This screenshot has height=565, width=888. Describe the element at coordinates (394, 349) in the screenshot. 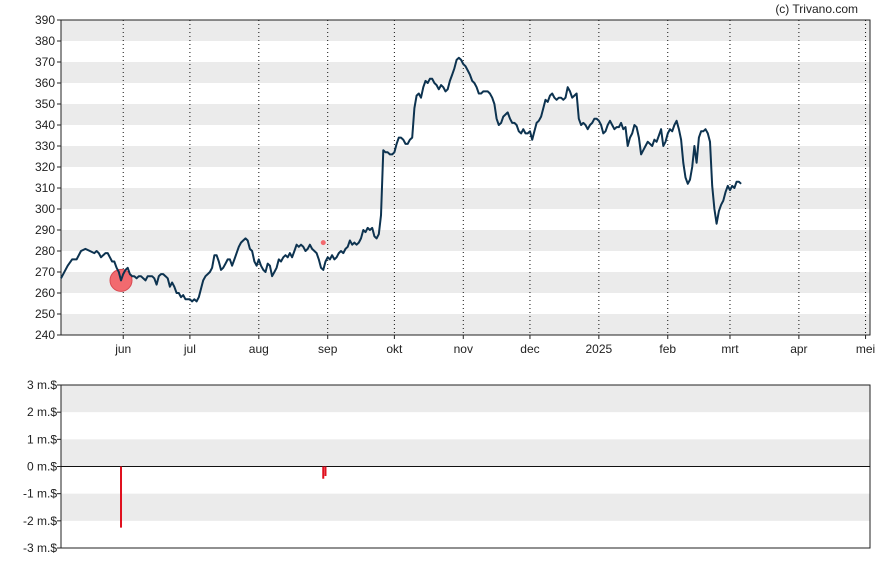

I see `month-label: okt` at that location.